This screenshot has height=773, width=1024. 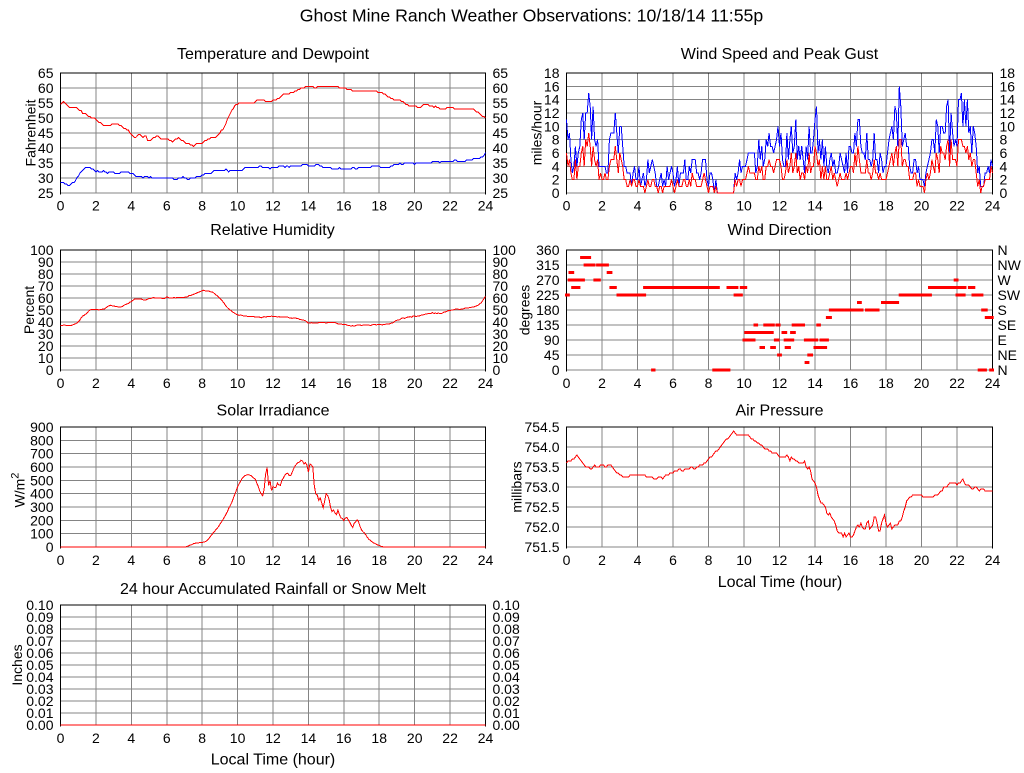 I want to click on svg-text: Percent, so click(x=29, y=310).